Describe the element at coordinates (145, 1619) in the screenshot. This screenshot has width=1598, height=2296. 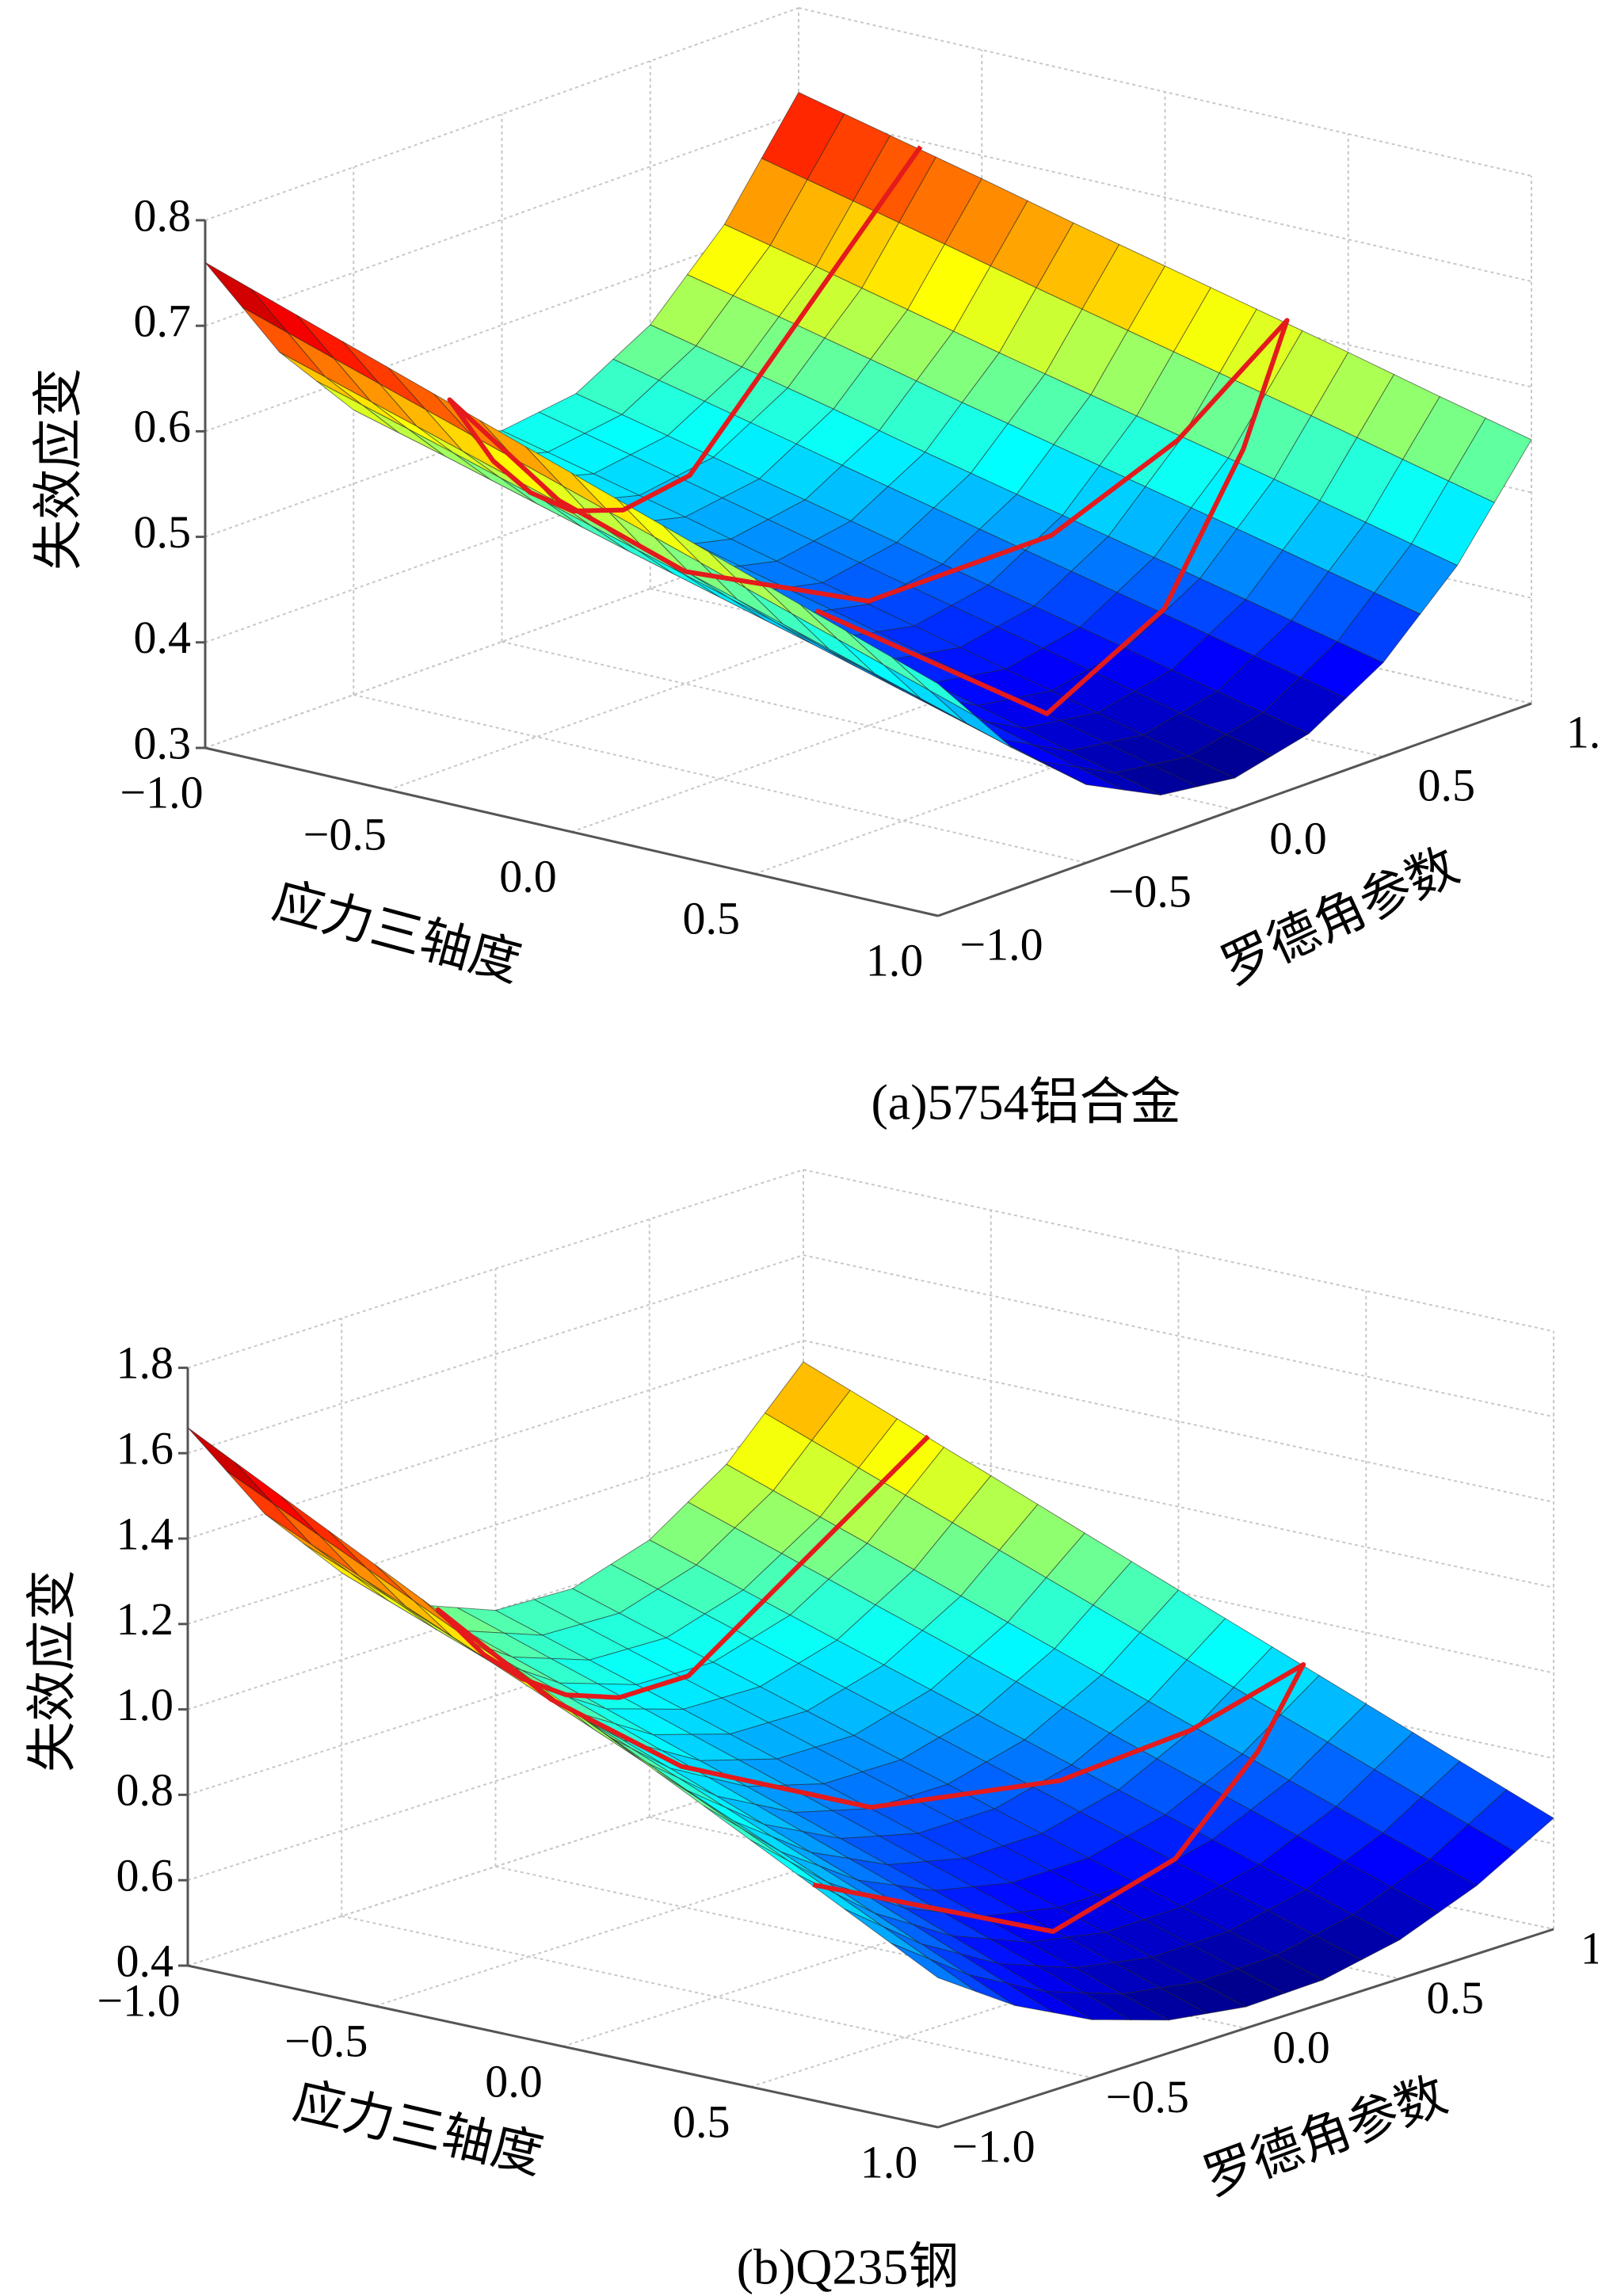
I see `z-tick-label: 1.2` at that location.